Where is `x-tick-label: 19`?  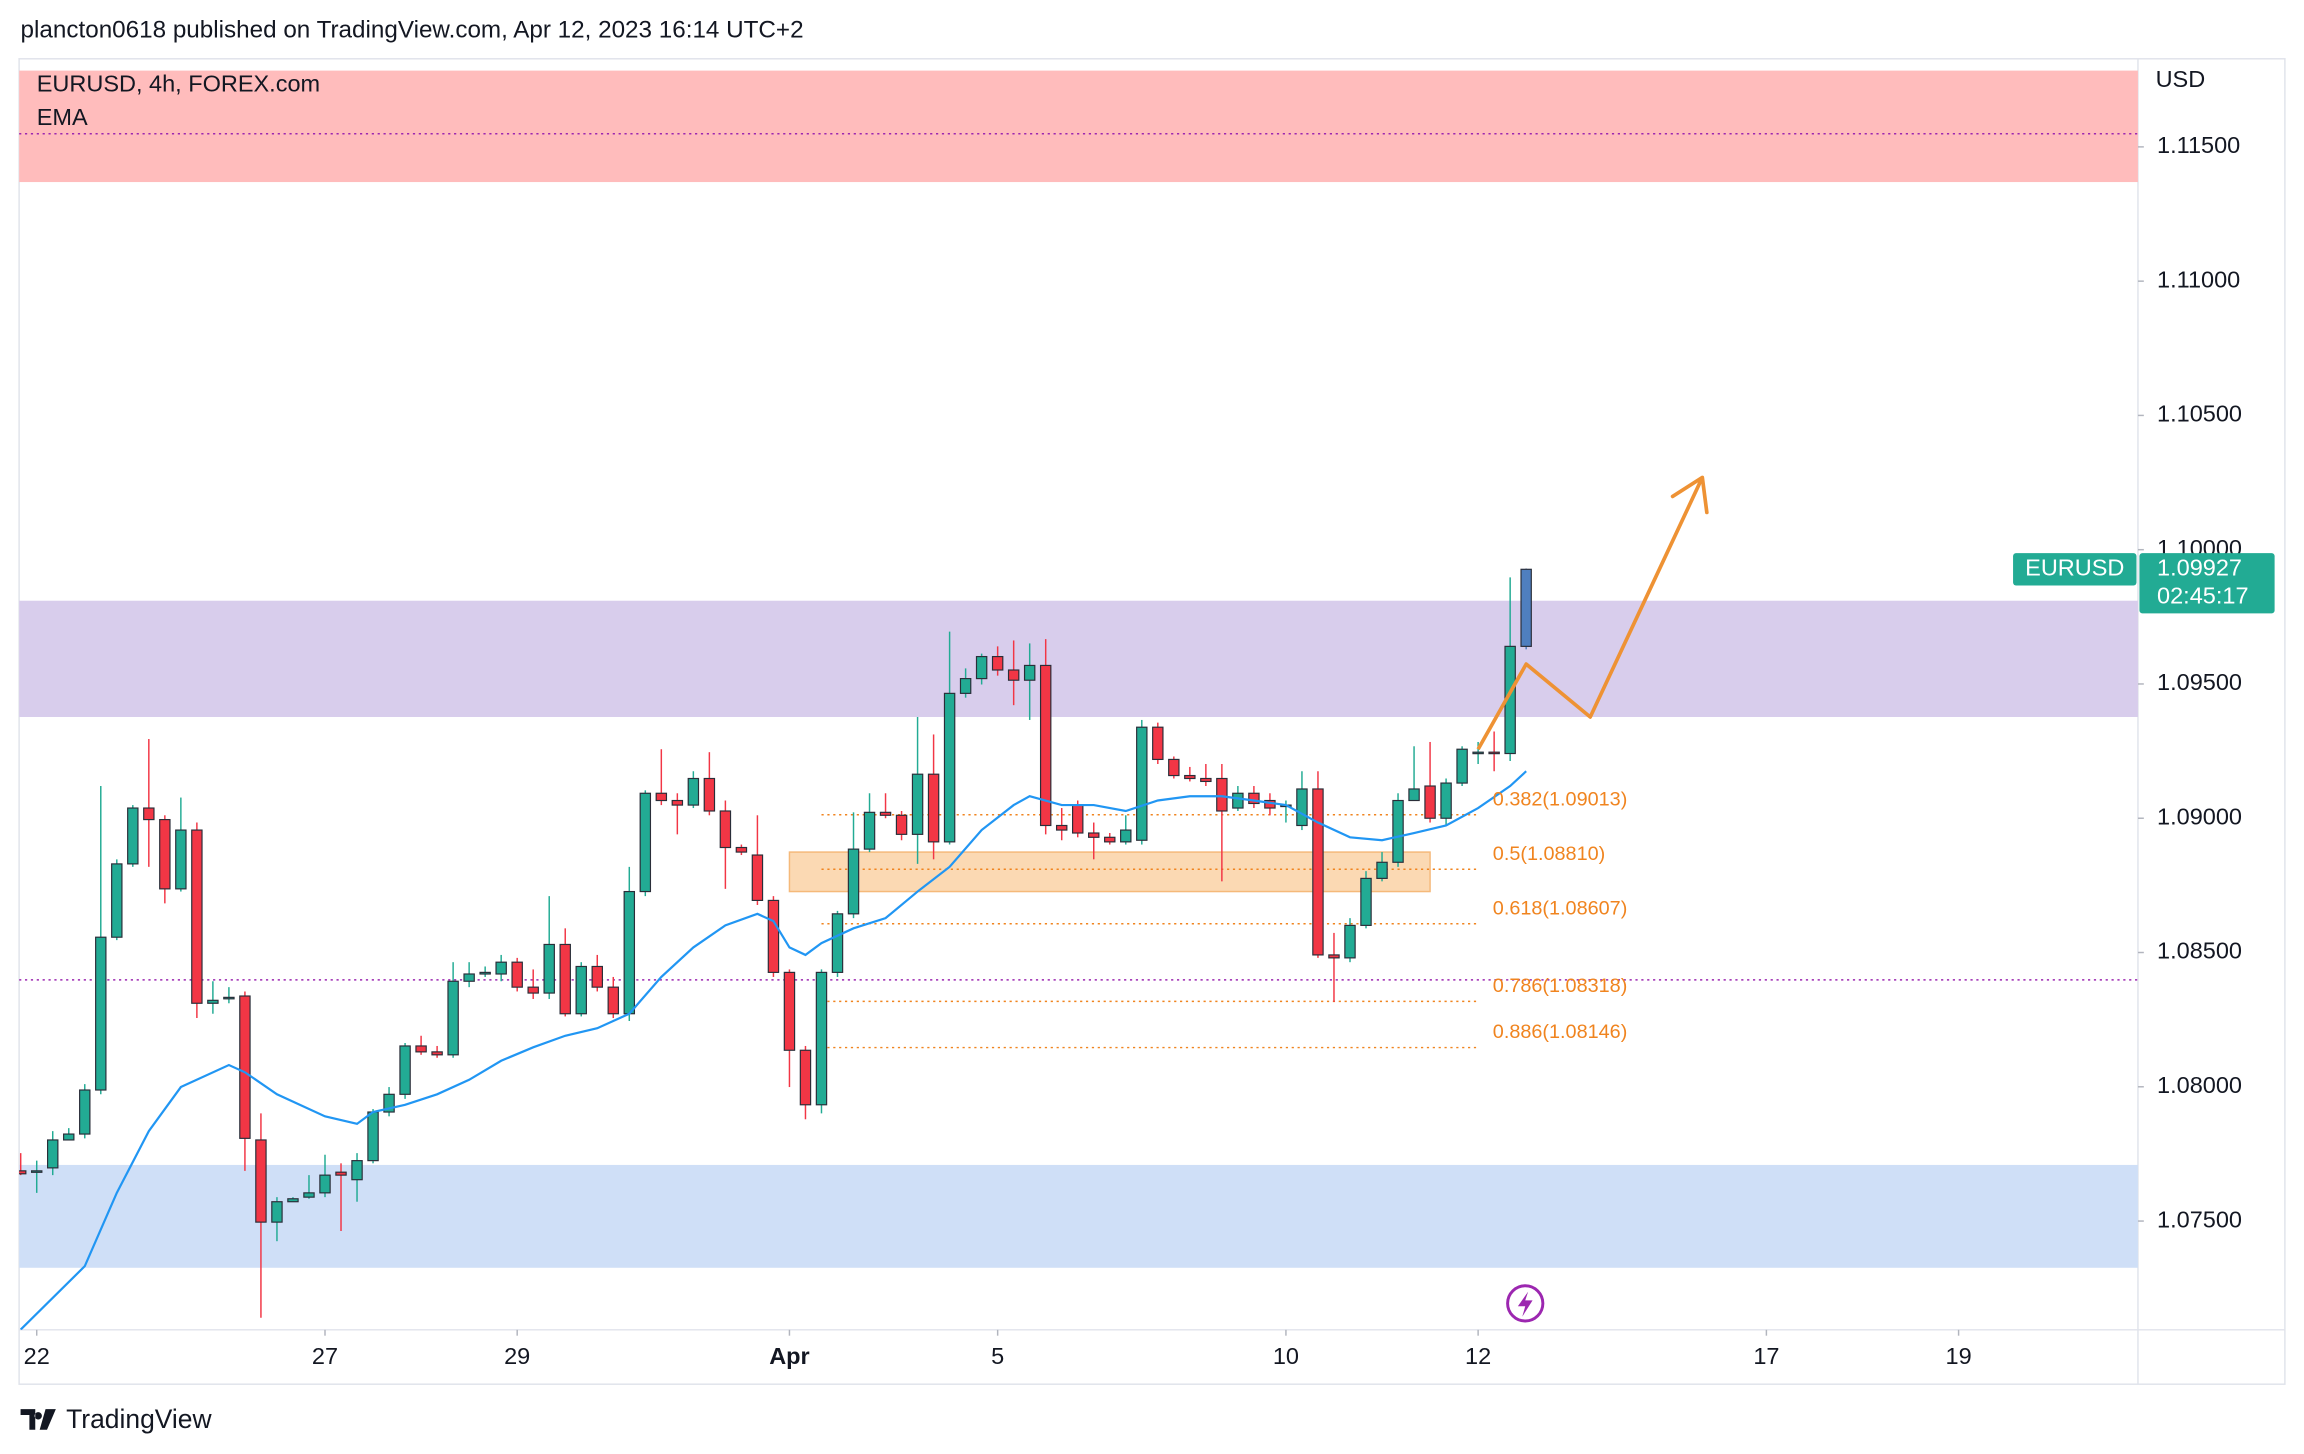 x-tick-label: 19 is located at coordinates (1959, 1356).